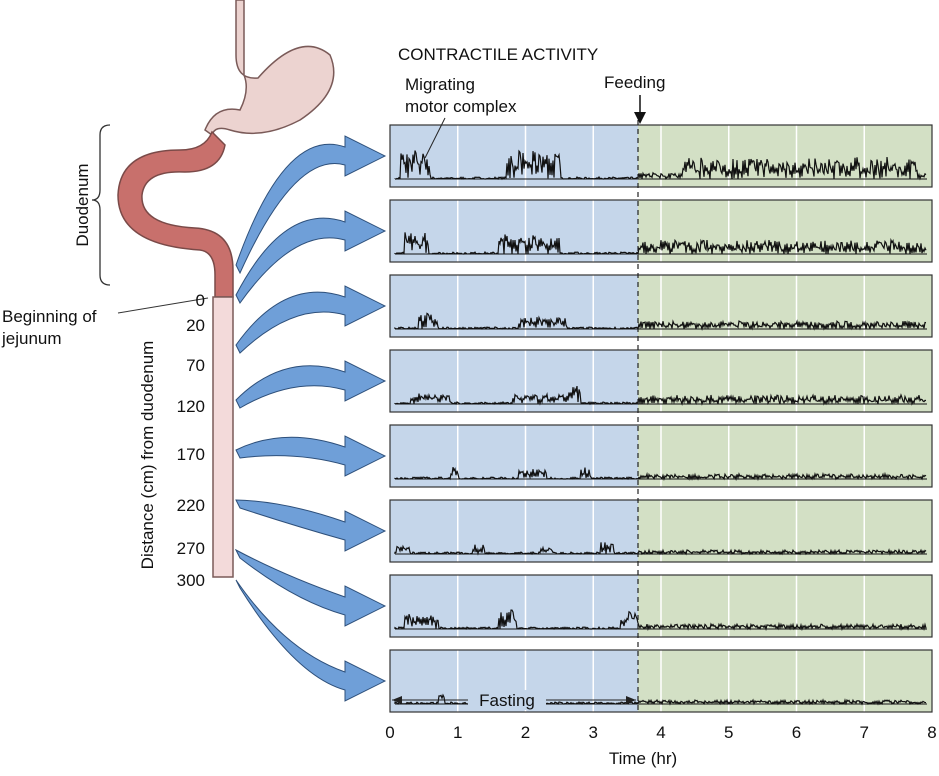  I want to click on distance-label: 0, so click(200, 300).